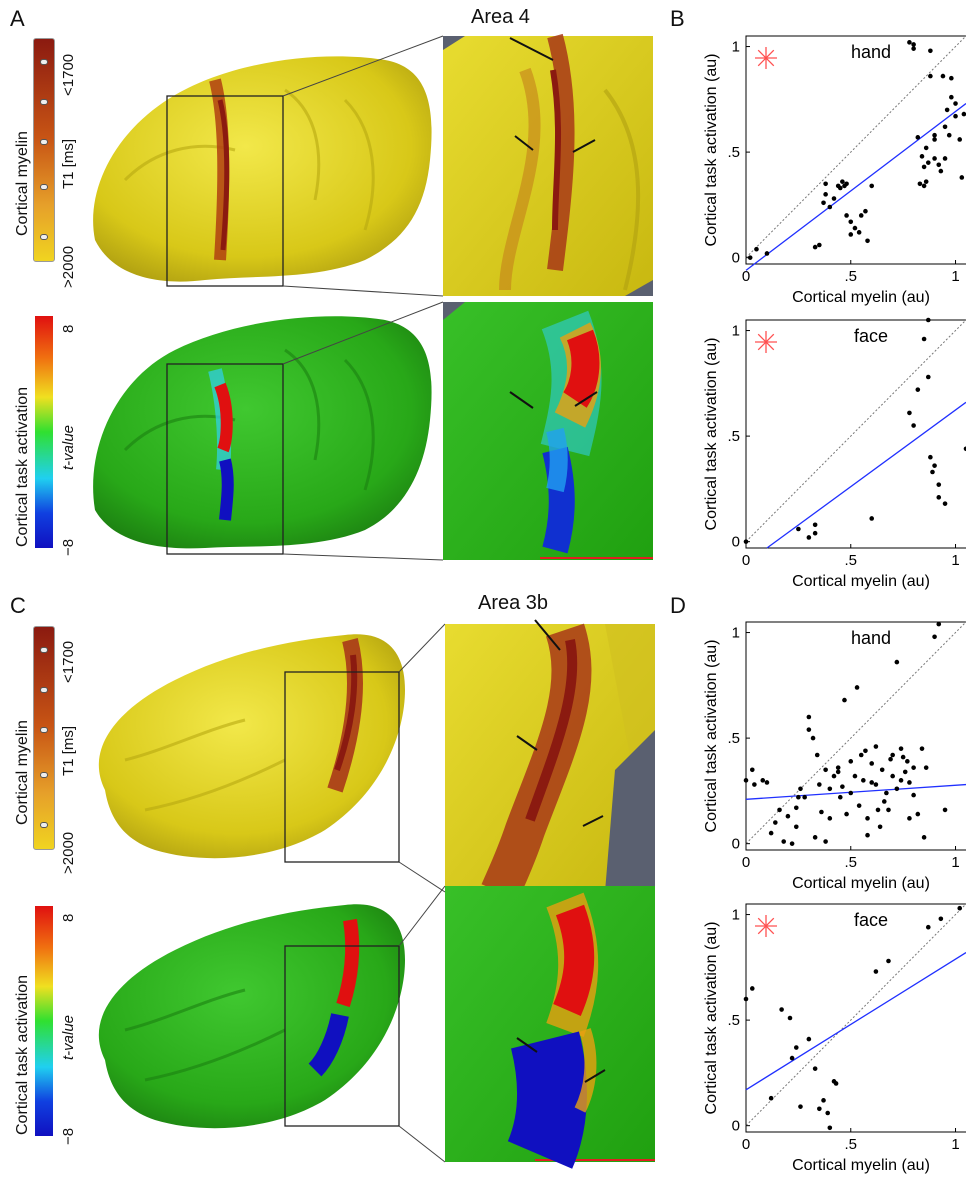  I want to click on colorbar-gradient, so click(44, 150).